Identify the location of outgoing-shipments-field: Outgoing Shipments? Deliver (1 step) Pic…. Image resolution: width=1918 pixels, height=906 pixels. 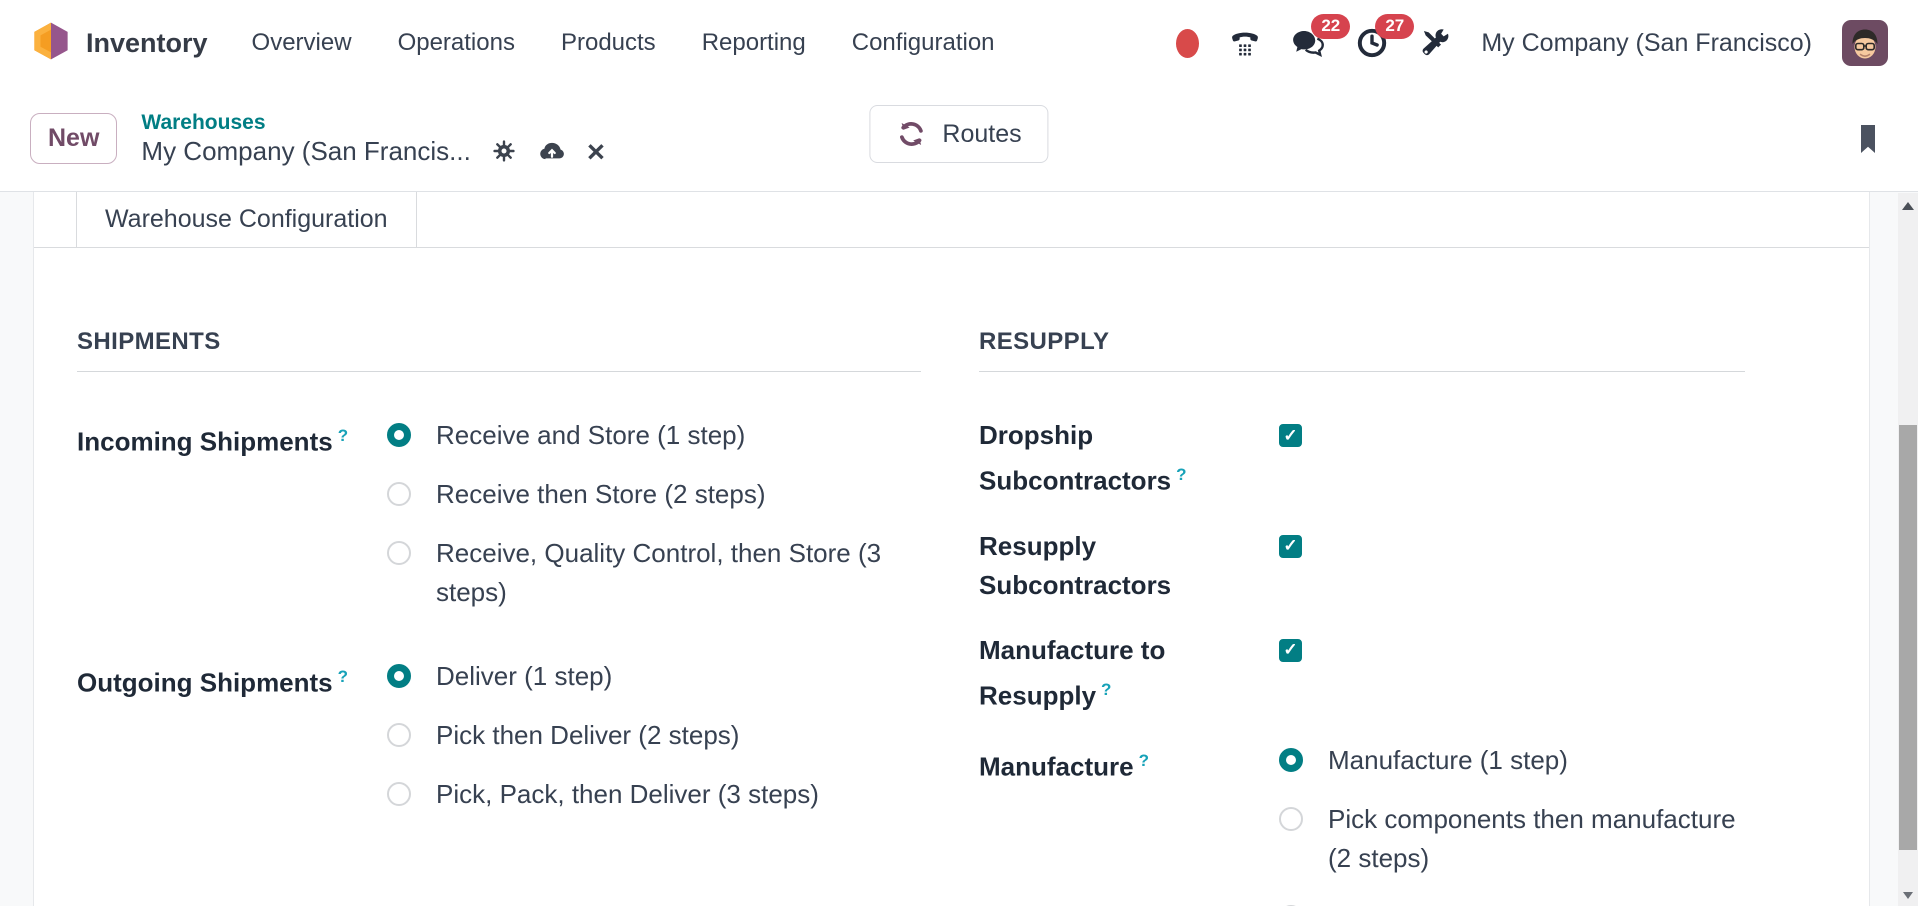
(499, 735).